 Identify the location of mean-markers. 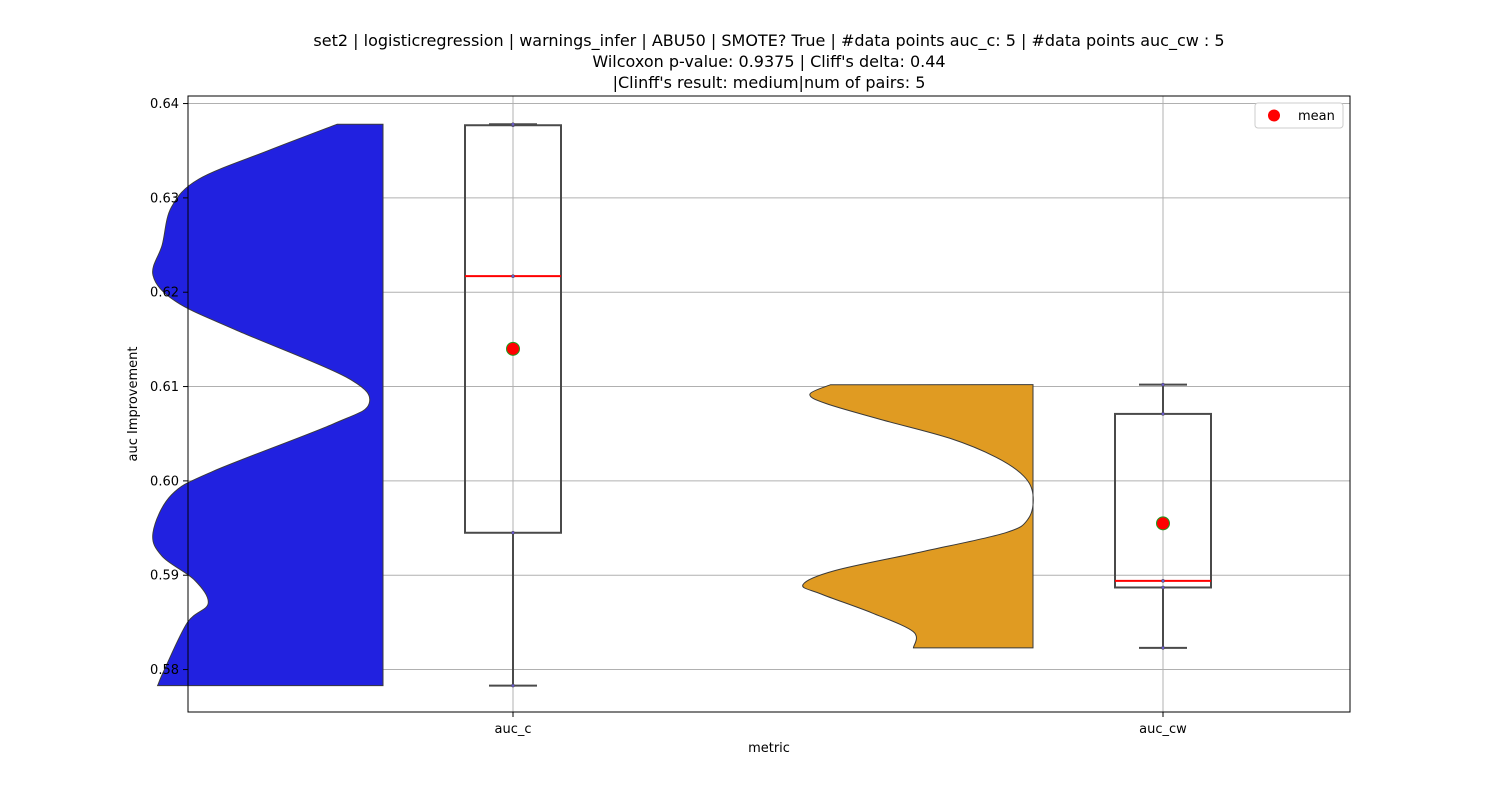
(838, 436).